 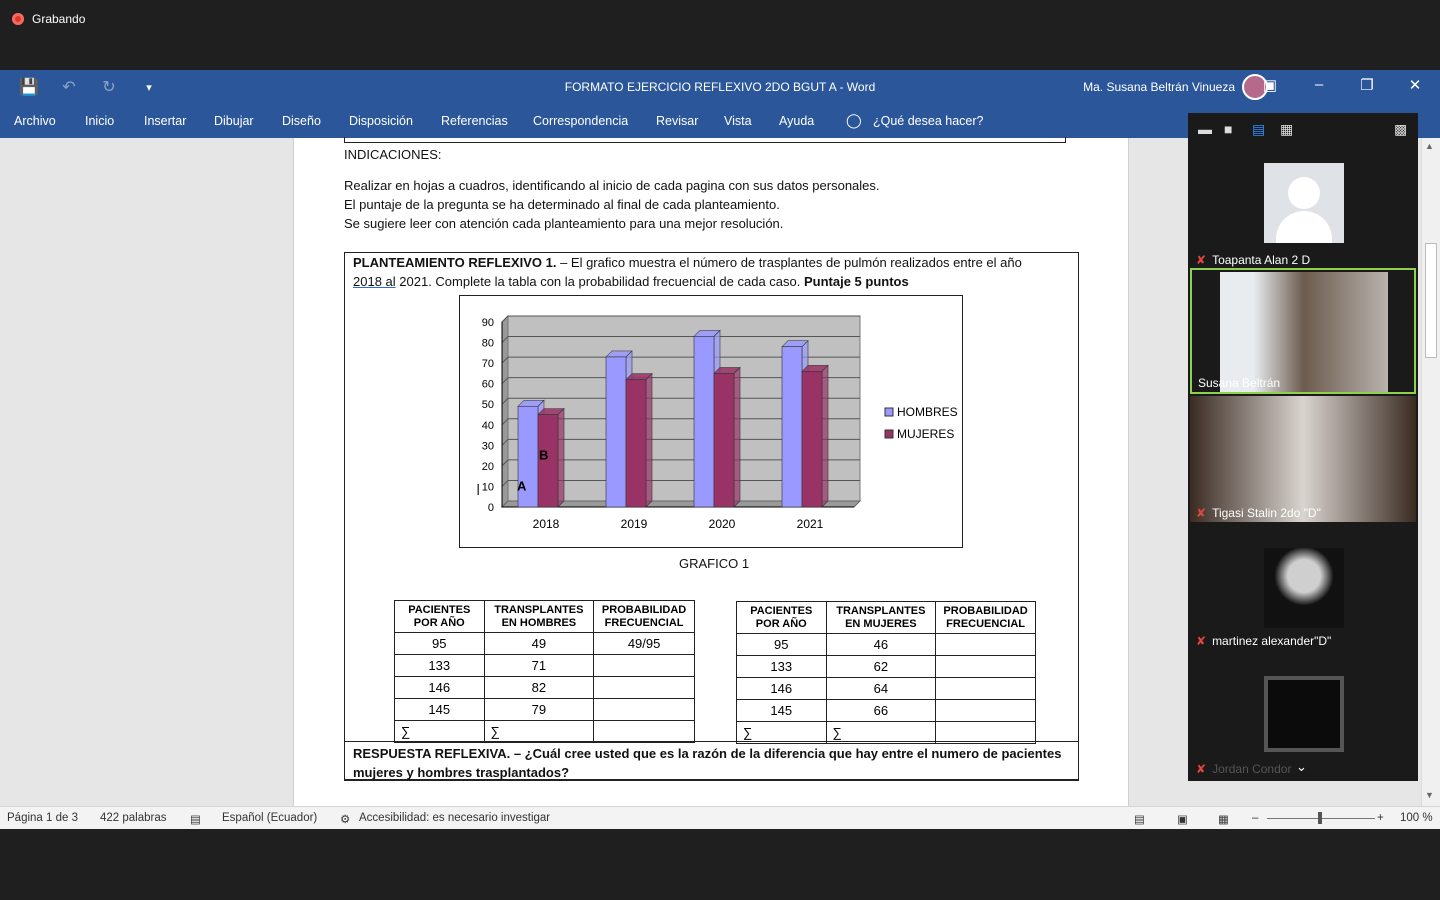 I want to click on tab-ayuda: Ayuda, so click(x=797, y=121).